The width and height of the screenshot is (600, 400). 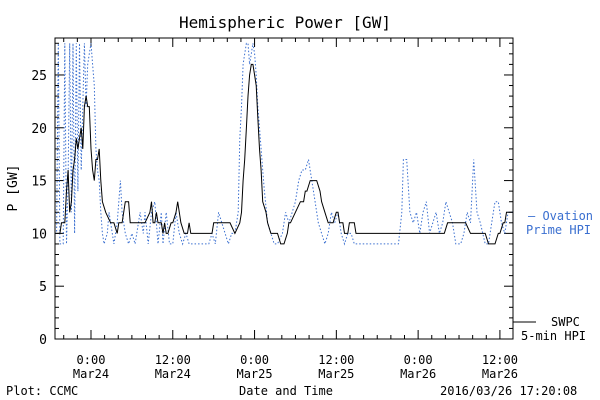 What do you see at coordinates (558, 230) in the screenshot?
I see `legend-ovation-line2: Prime HPI` at bounding box center [558, 230].